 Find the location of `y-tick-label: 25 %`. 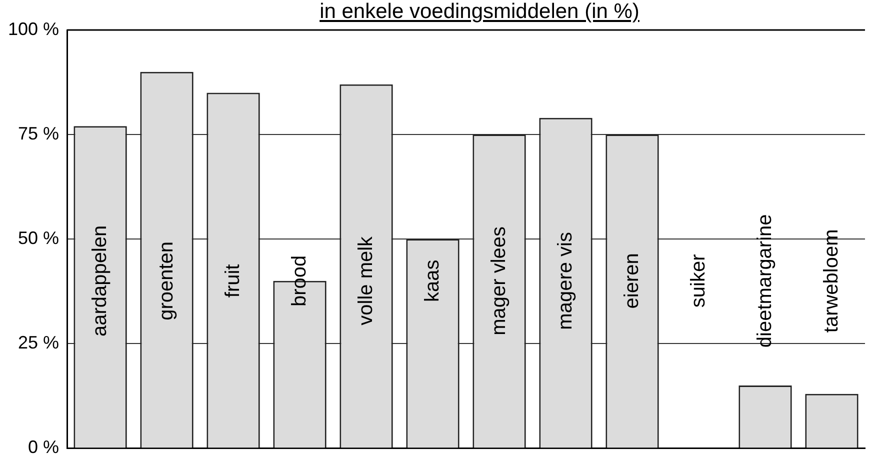

y-tick-label: 25 % is located at coordinates (39, 342).